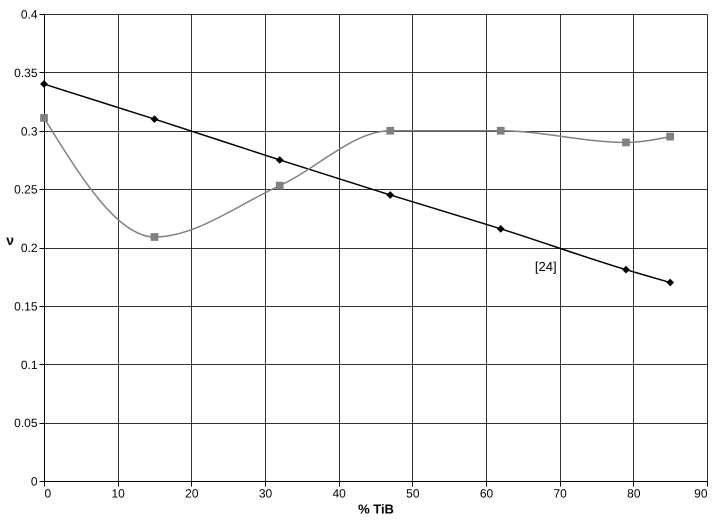  Describe the element at coordinates (634, 493) in the screenshot. I see `x-tick-label: 80` at that location.